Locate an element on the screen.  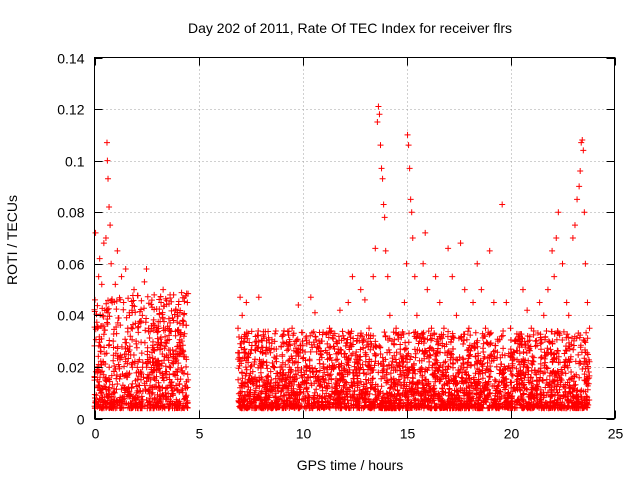
x-tick-label: 5 is located at coordinates (200, 434).